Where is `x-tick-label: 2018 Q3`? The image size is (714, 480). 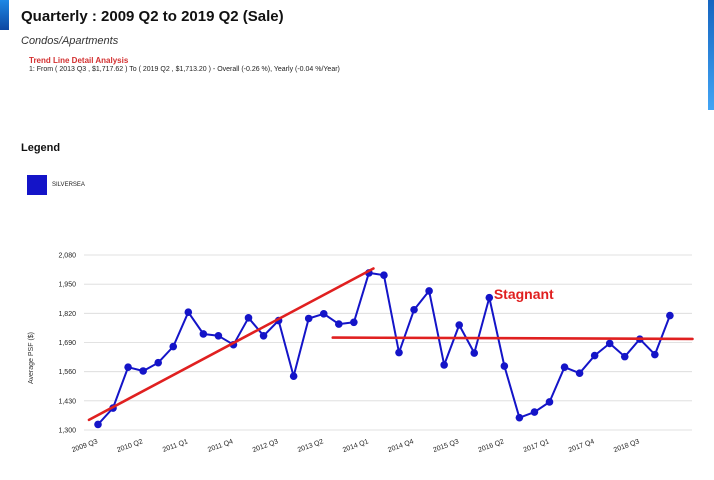 x-tick-label: 2018 Q3 is located at coordinates (627, 446).